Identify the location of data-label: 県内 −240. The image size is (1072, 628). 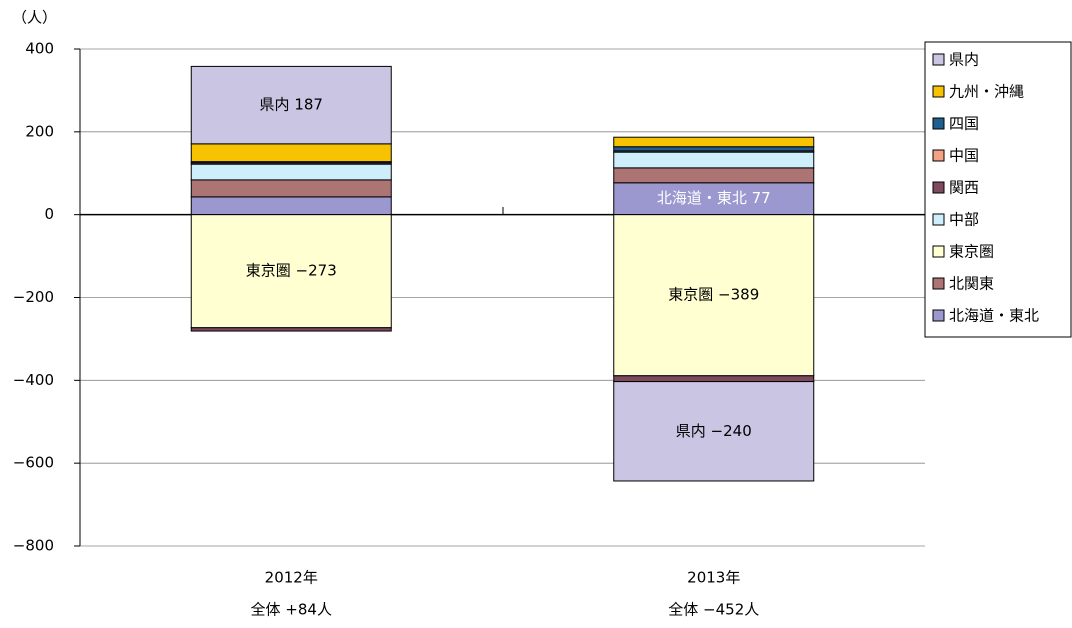
(714, 431).